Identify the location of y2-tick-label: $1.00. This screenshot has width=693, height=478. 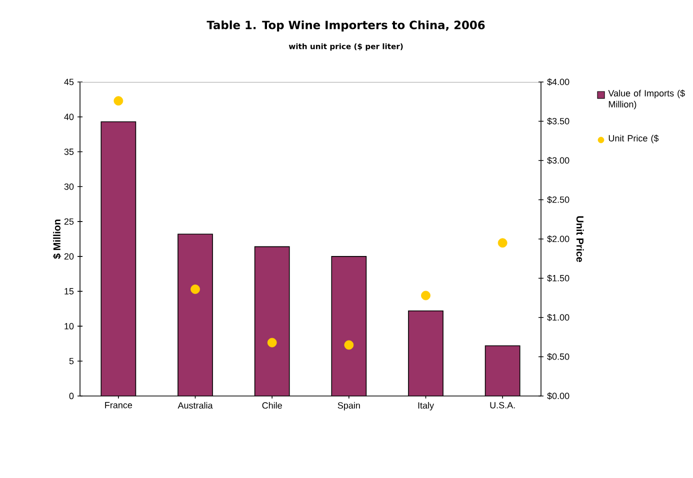
(558, 318).